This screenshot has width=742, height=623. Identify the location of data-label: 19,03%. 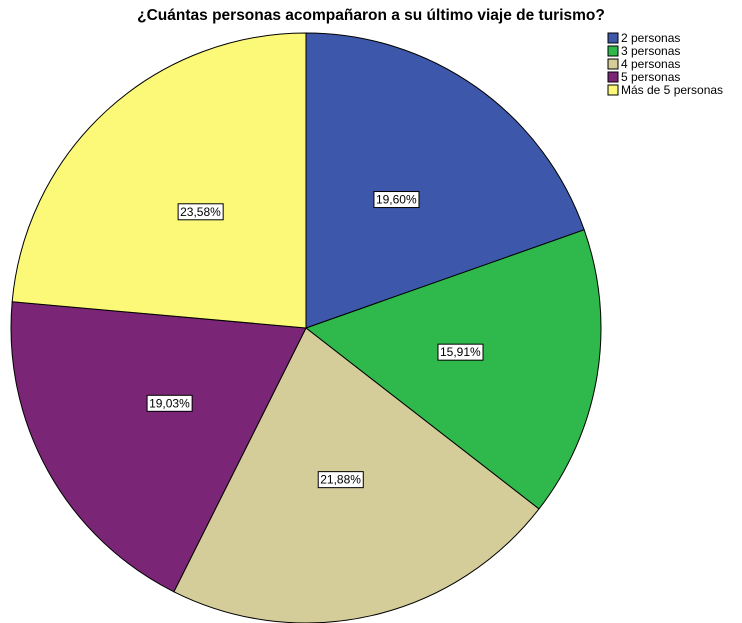
(169, 403).